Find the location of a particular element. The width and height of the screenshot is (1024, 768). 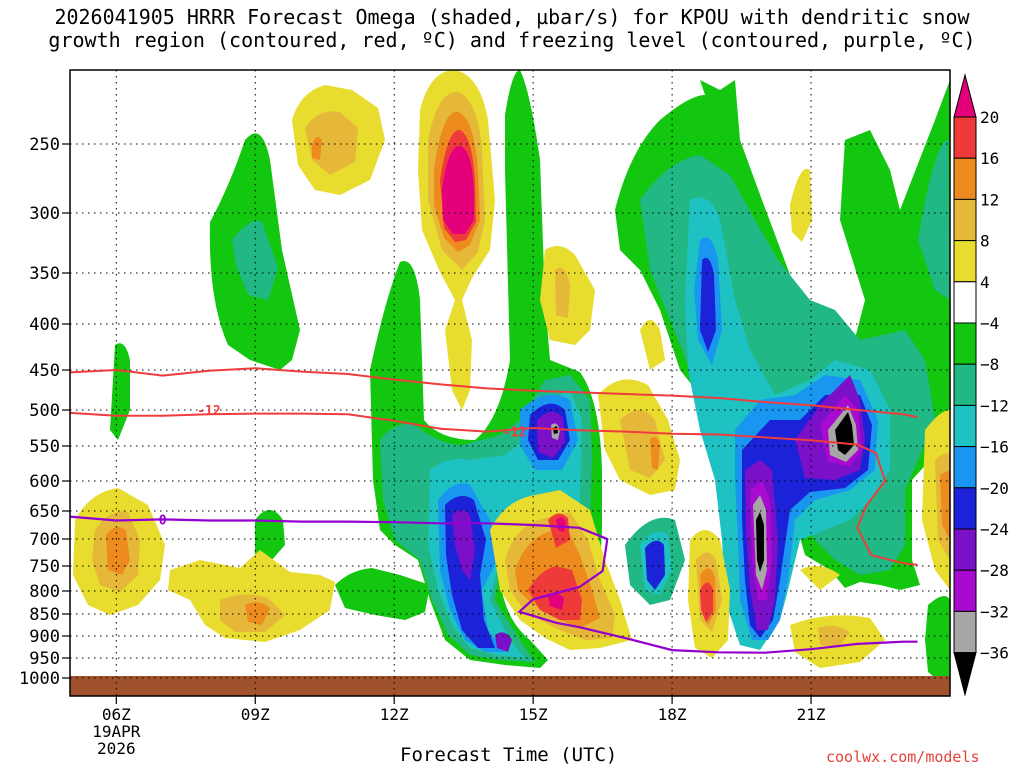

y-tick-label-550: 550 is located at coordinates (44, 447).